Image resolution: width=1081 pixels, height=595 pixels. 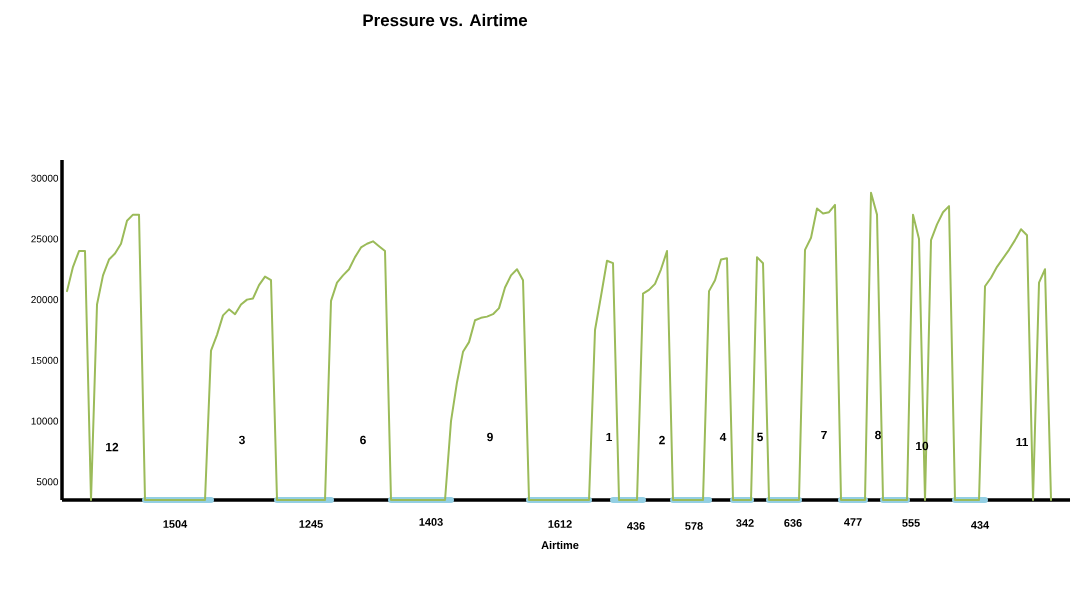 I want to click on y-tick-label: 15000, so click(x=45, y=360).